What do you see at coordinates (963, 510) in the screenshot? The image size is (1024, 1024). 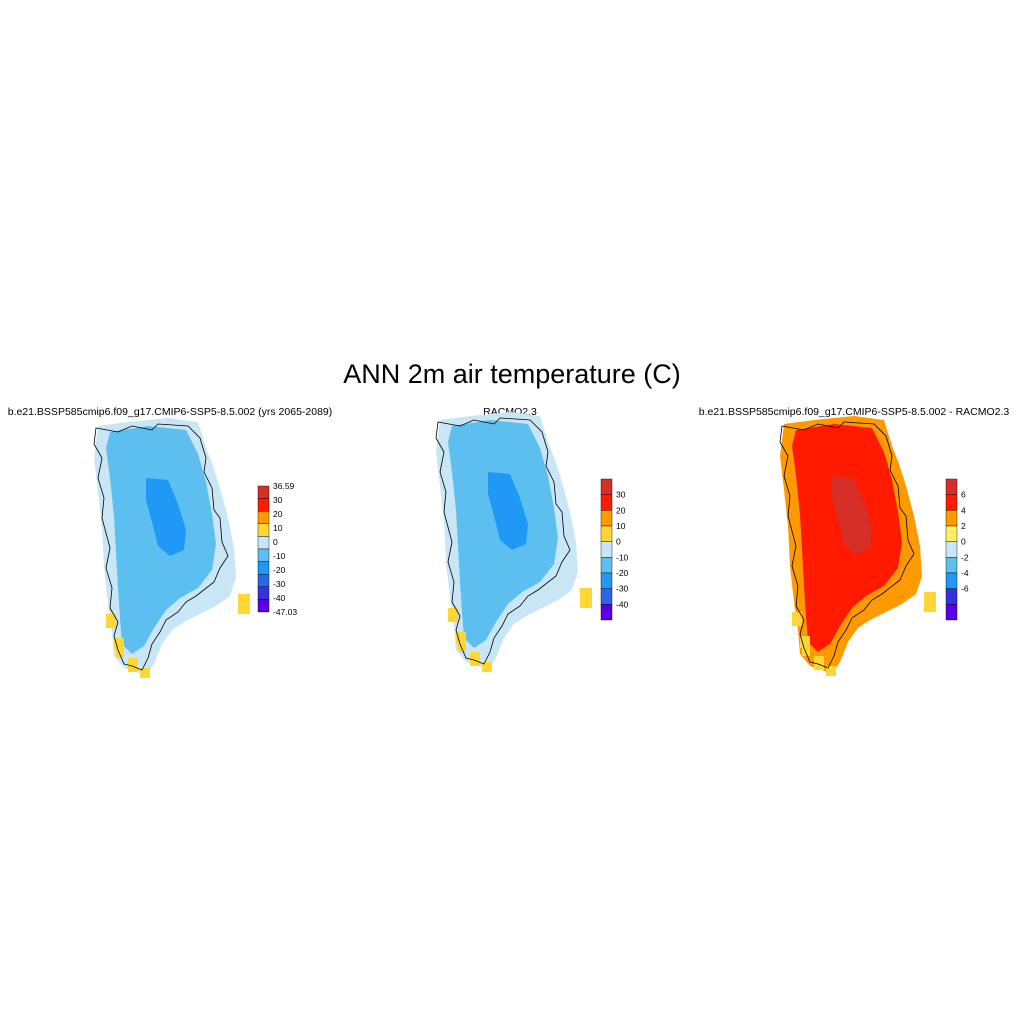 I see `colorbar-tick-label: 4` at bounding box center [963, 510].